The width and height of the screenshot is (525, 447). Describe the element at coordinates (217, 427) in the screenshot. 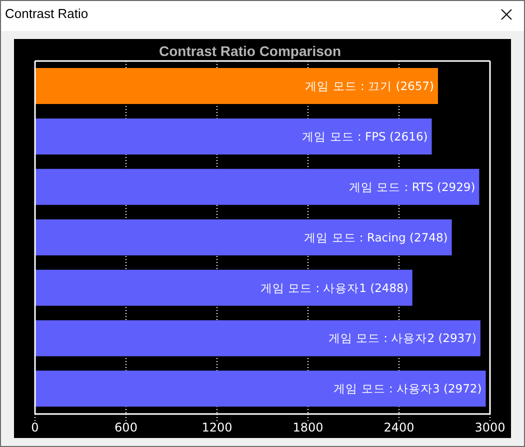

I see `x-tick-label: 1200` at that location.